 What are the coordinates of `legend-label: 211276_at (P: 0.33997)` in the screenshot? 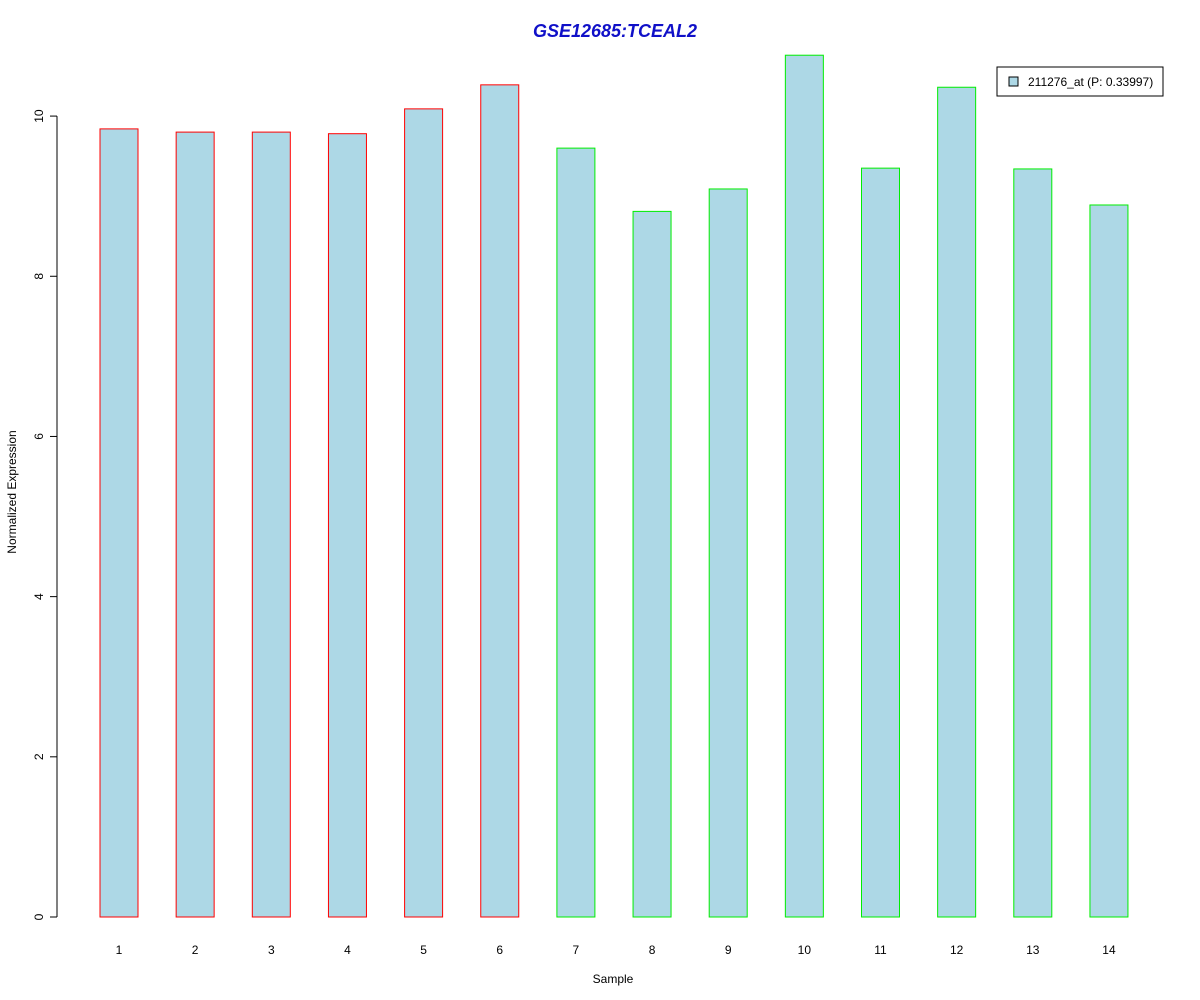 It's located at (1090, 82).